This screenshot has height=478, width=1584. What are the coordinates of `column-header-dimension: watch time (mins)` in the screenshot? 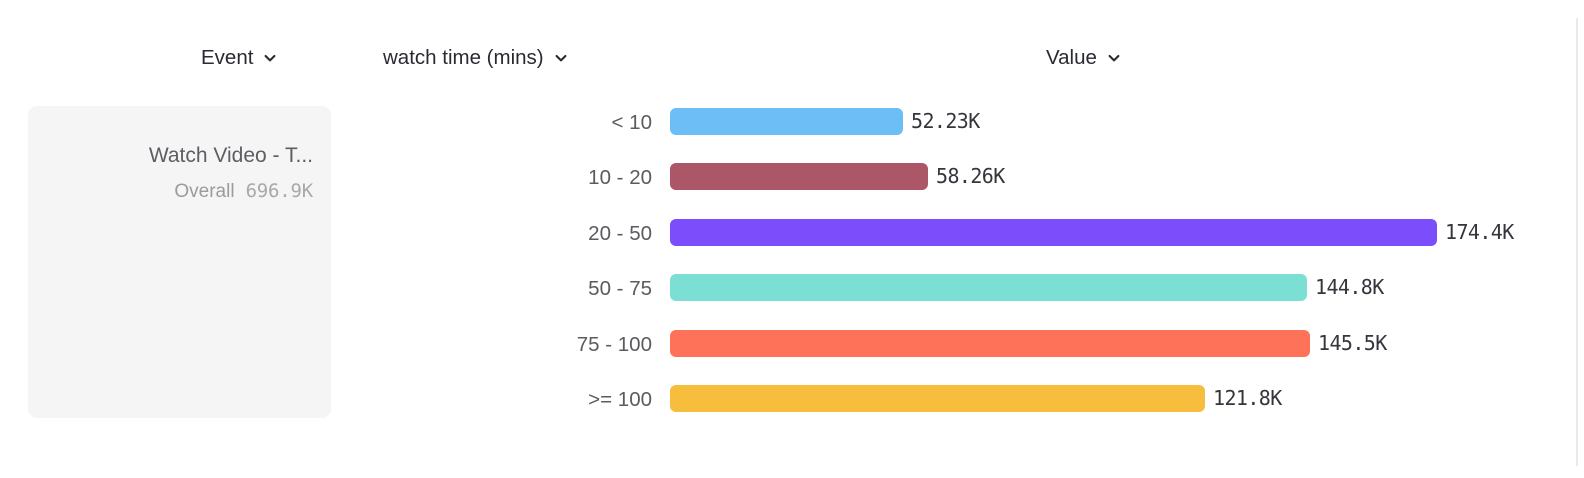 It's located at (475, 58).